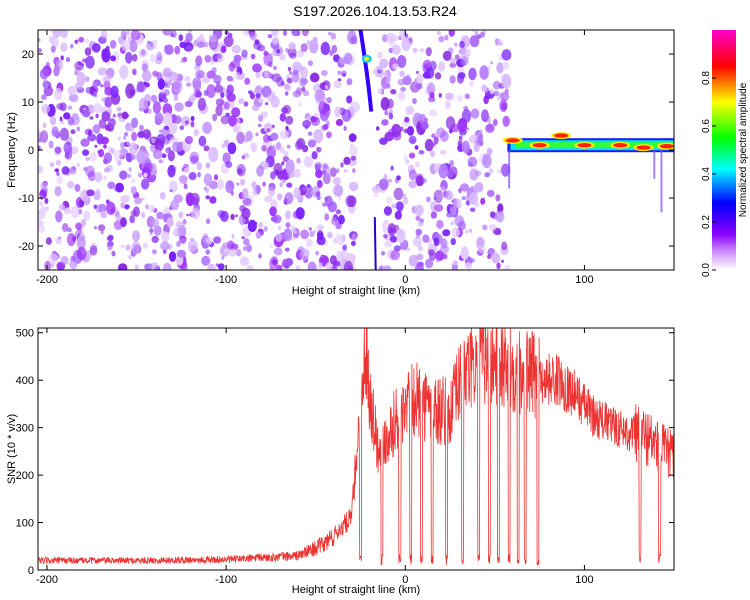 The width and height of the screenshot is (750, 600). Describe the element at coordinates (512, 140) in the screenshot. I see `carrier-peak-core` at that location.